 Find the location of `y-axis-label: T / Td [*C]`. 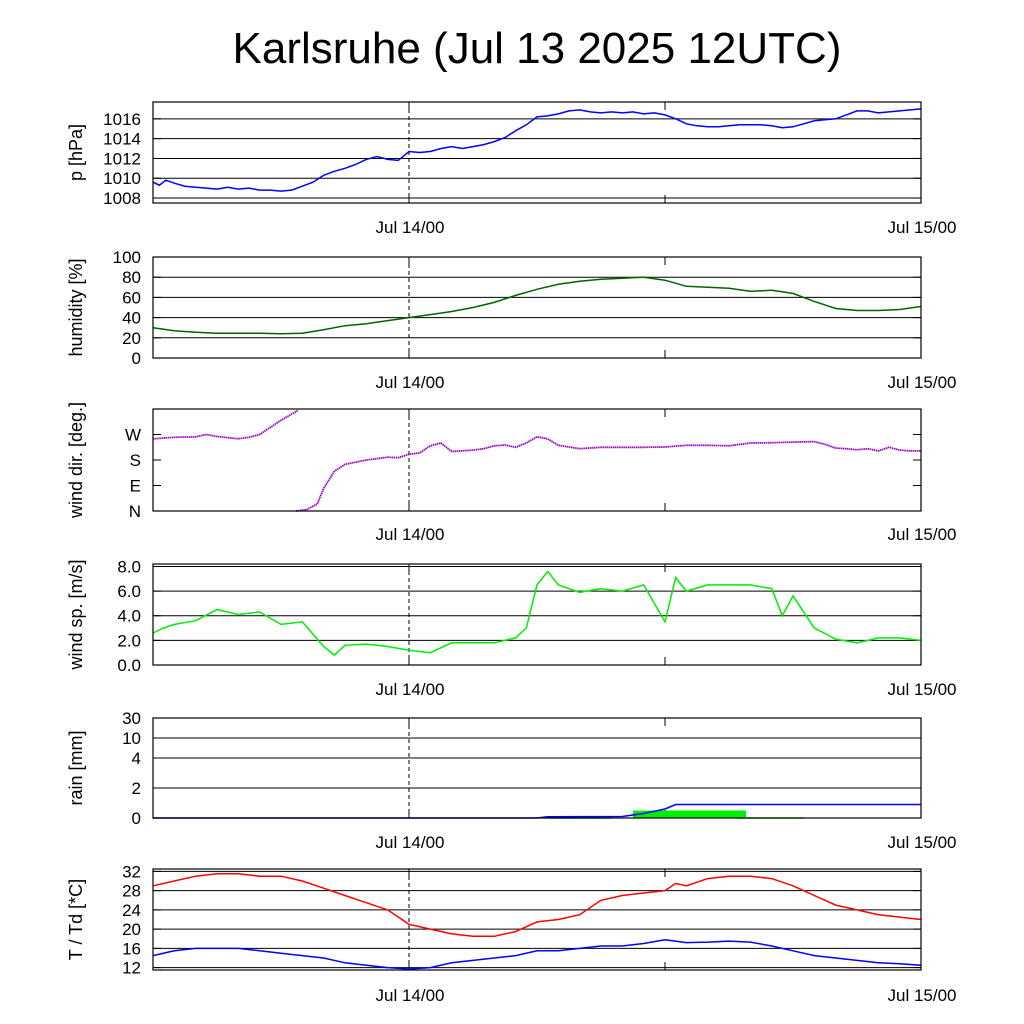

y-axis-label: T / Td [*C] is located at coordinates (76, 919).